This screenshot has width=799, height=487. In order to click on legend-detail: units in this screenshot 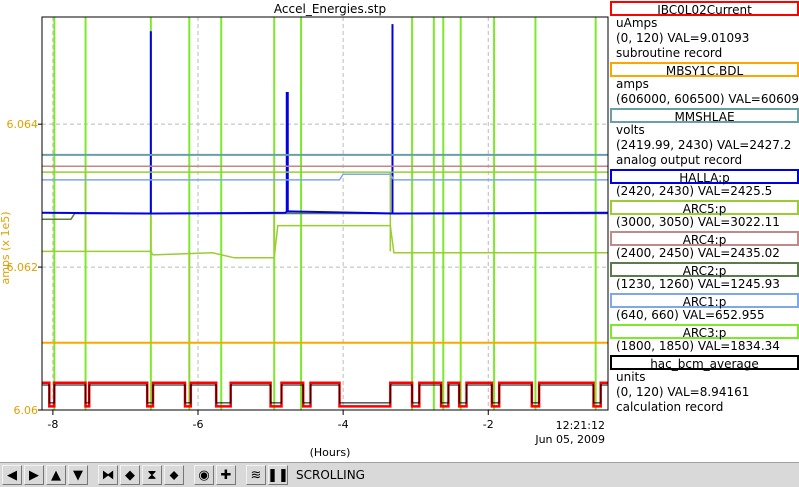, I will do `click(631, 377)`.